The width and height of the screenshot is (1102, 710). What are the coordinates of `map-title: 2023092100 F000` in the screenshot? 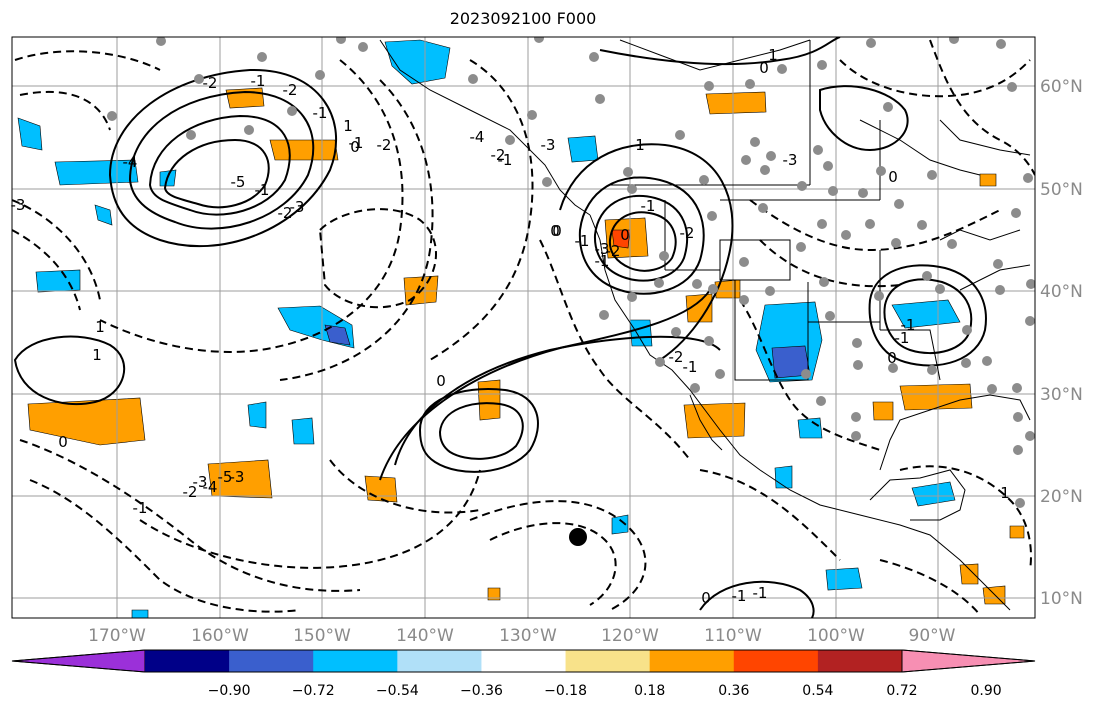 It's located at (523, 18).